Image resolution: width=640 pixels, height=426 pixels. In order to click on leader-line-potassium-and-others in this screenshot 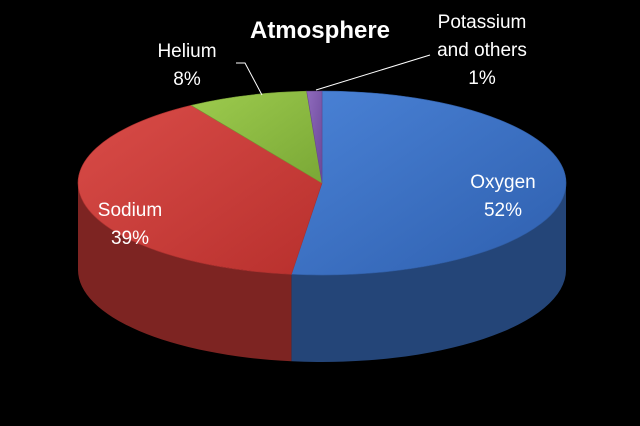, I will do `click(373, 72)`.